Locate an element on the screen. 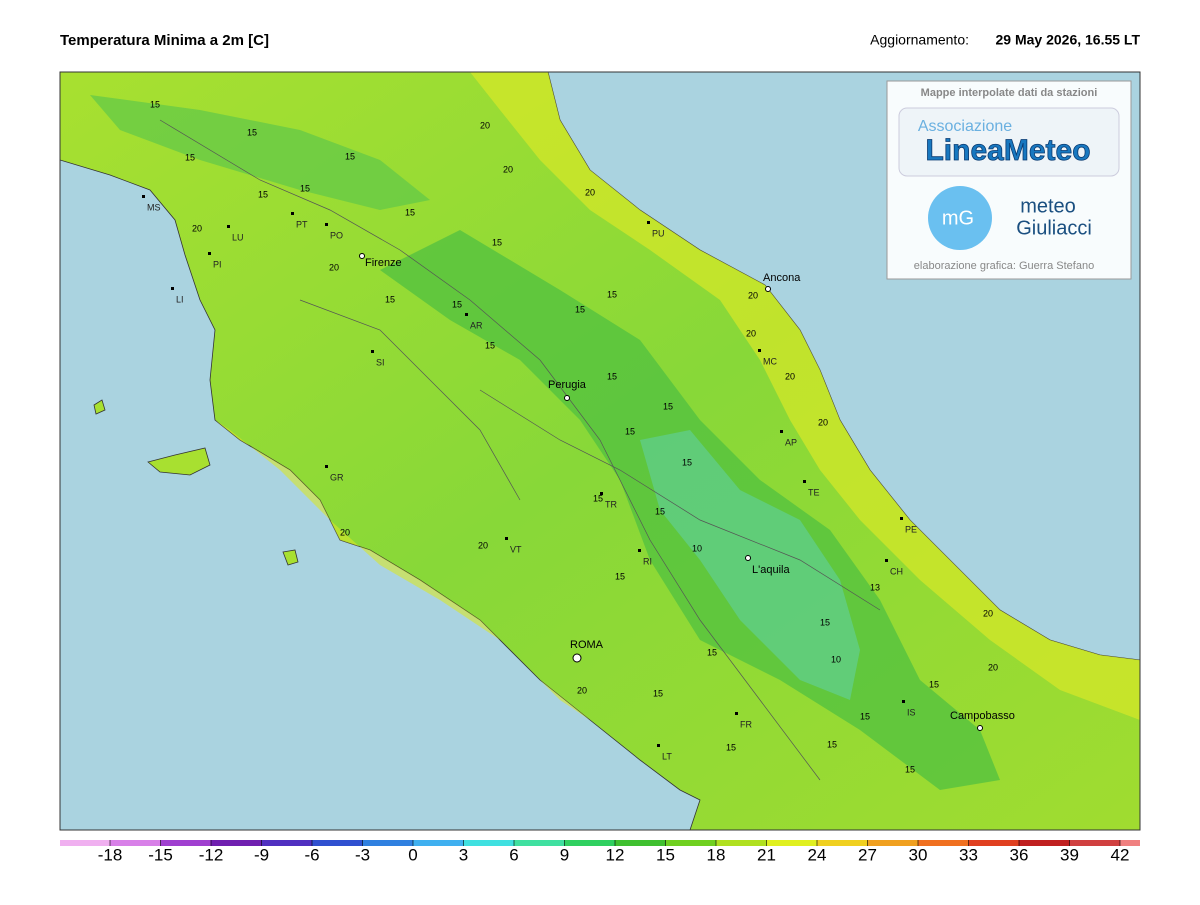 Image resolution: width=1200 pixels, height=905 pixels. legend-label: 24 is located at coordinates (817, 854).